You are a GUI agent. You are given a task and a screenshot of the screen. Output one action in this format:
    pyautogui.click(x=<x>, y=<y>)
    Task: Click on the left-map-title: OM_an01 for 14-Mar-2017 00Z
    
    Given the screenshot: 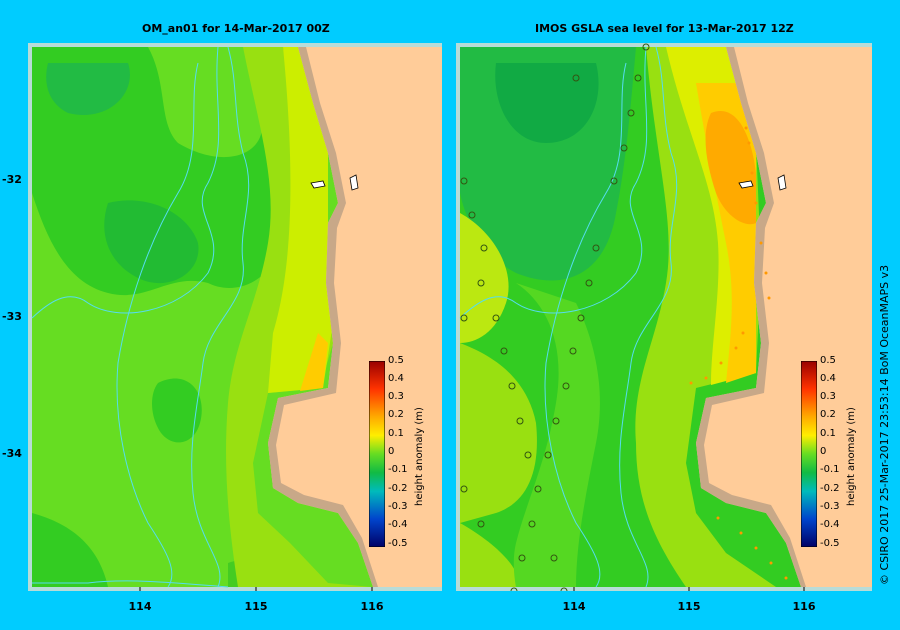 What is the action you would take?
    pyautogui.click(x=236, y=28)
    